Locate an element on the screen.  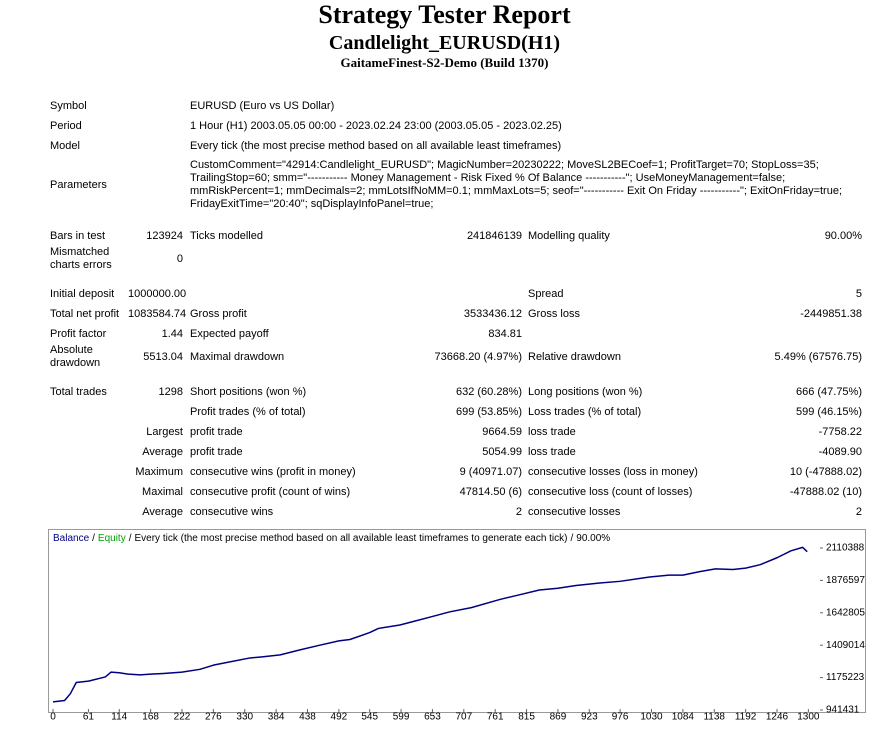
x-tick-label: 653 is located at coordinates (432, 717).